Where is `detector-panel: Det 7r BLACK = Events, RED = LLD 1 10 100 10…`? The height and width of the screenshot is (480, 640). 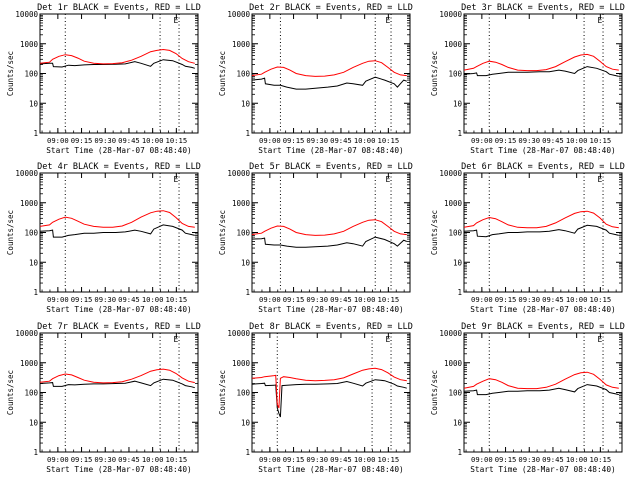 detector-panel: Det 7r BLACK = Events, RED = LLD 1 10 100 10… is located at coordinates (103, 398).